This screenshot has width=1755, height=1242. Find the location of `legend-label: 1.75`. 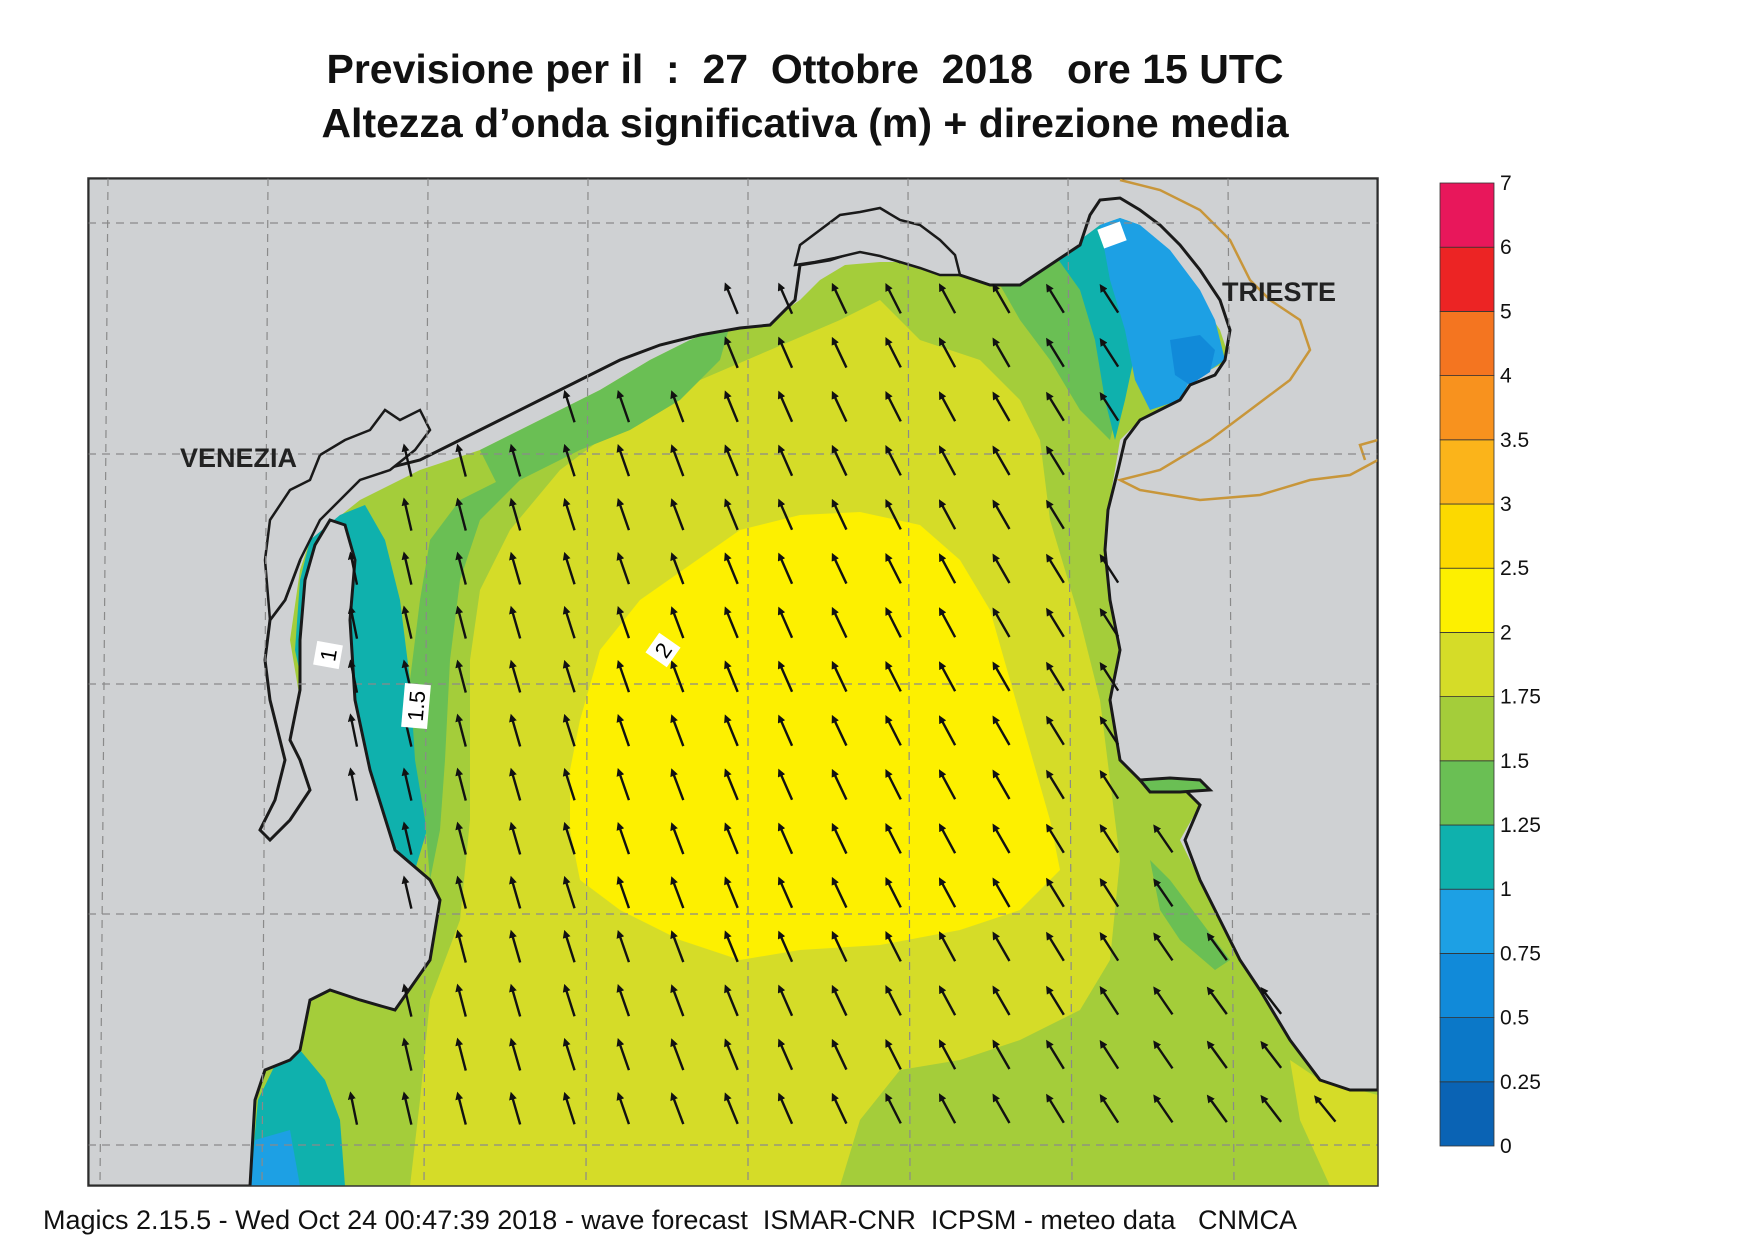

legend-label: 1.75 is located at coordinates (1520, 697).